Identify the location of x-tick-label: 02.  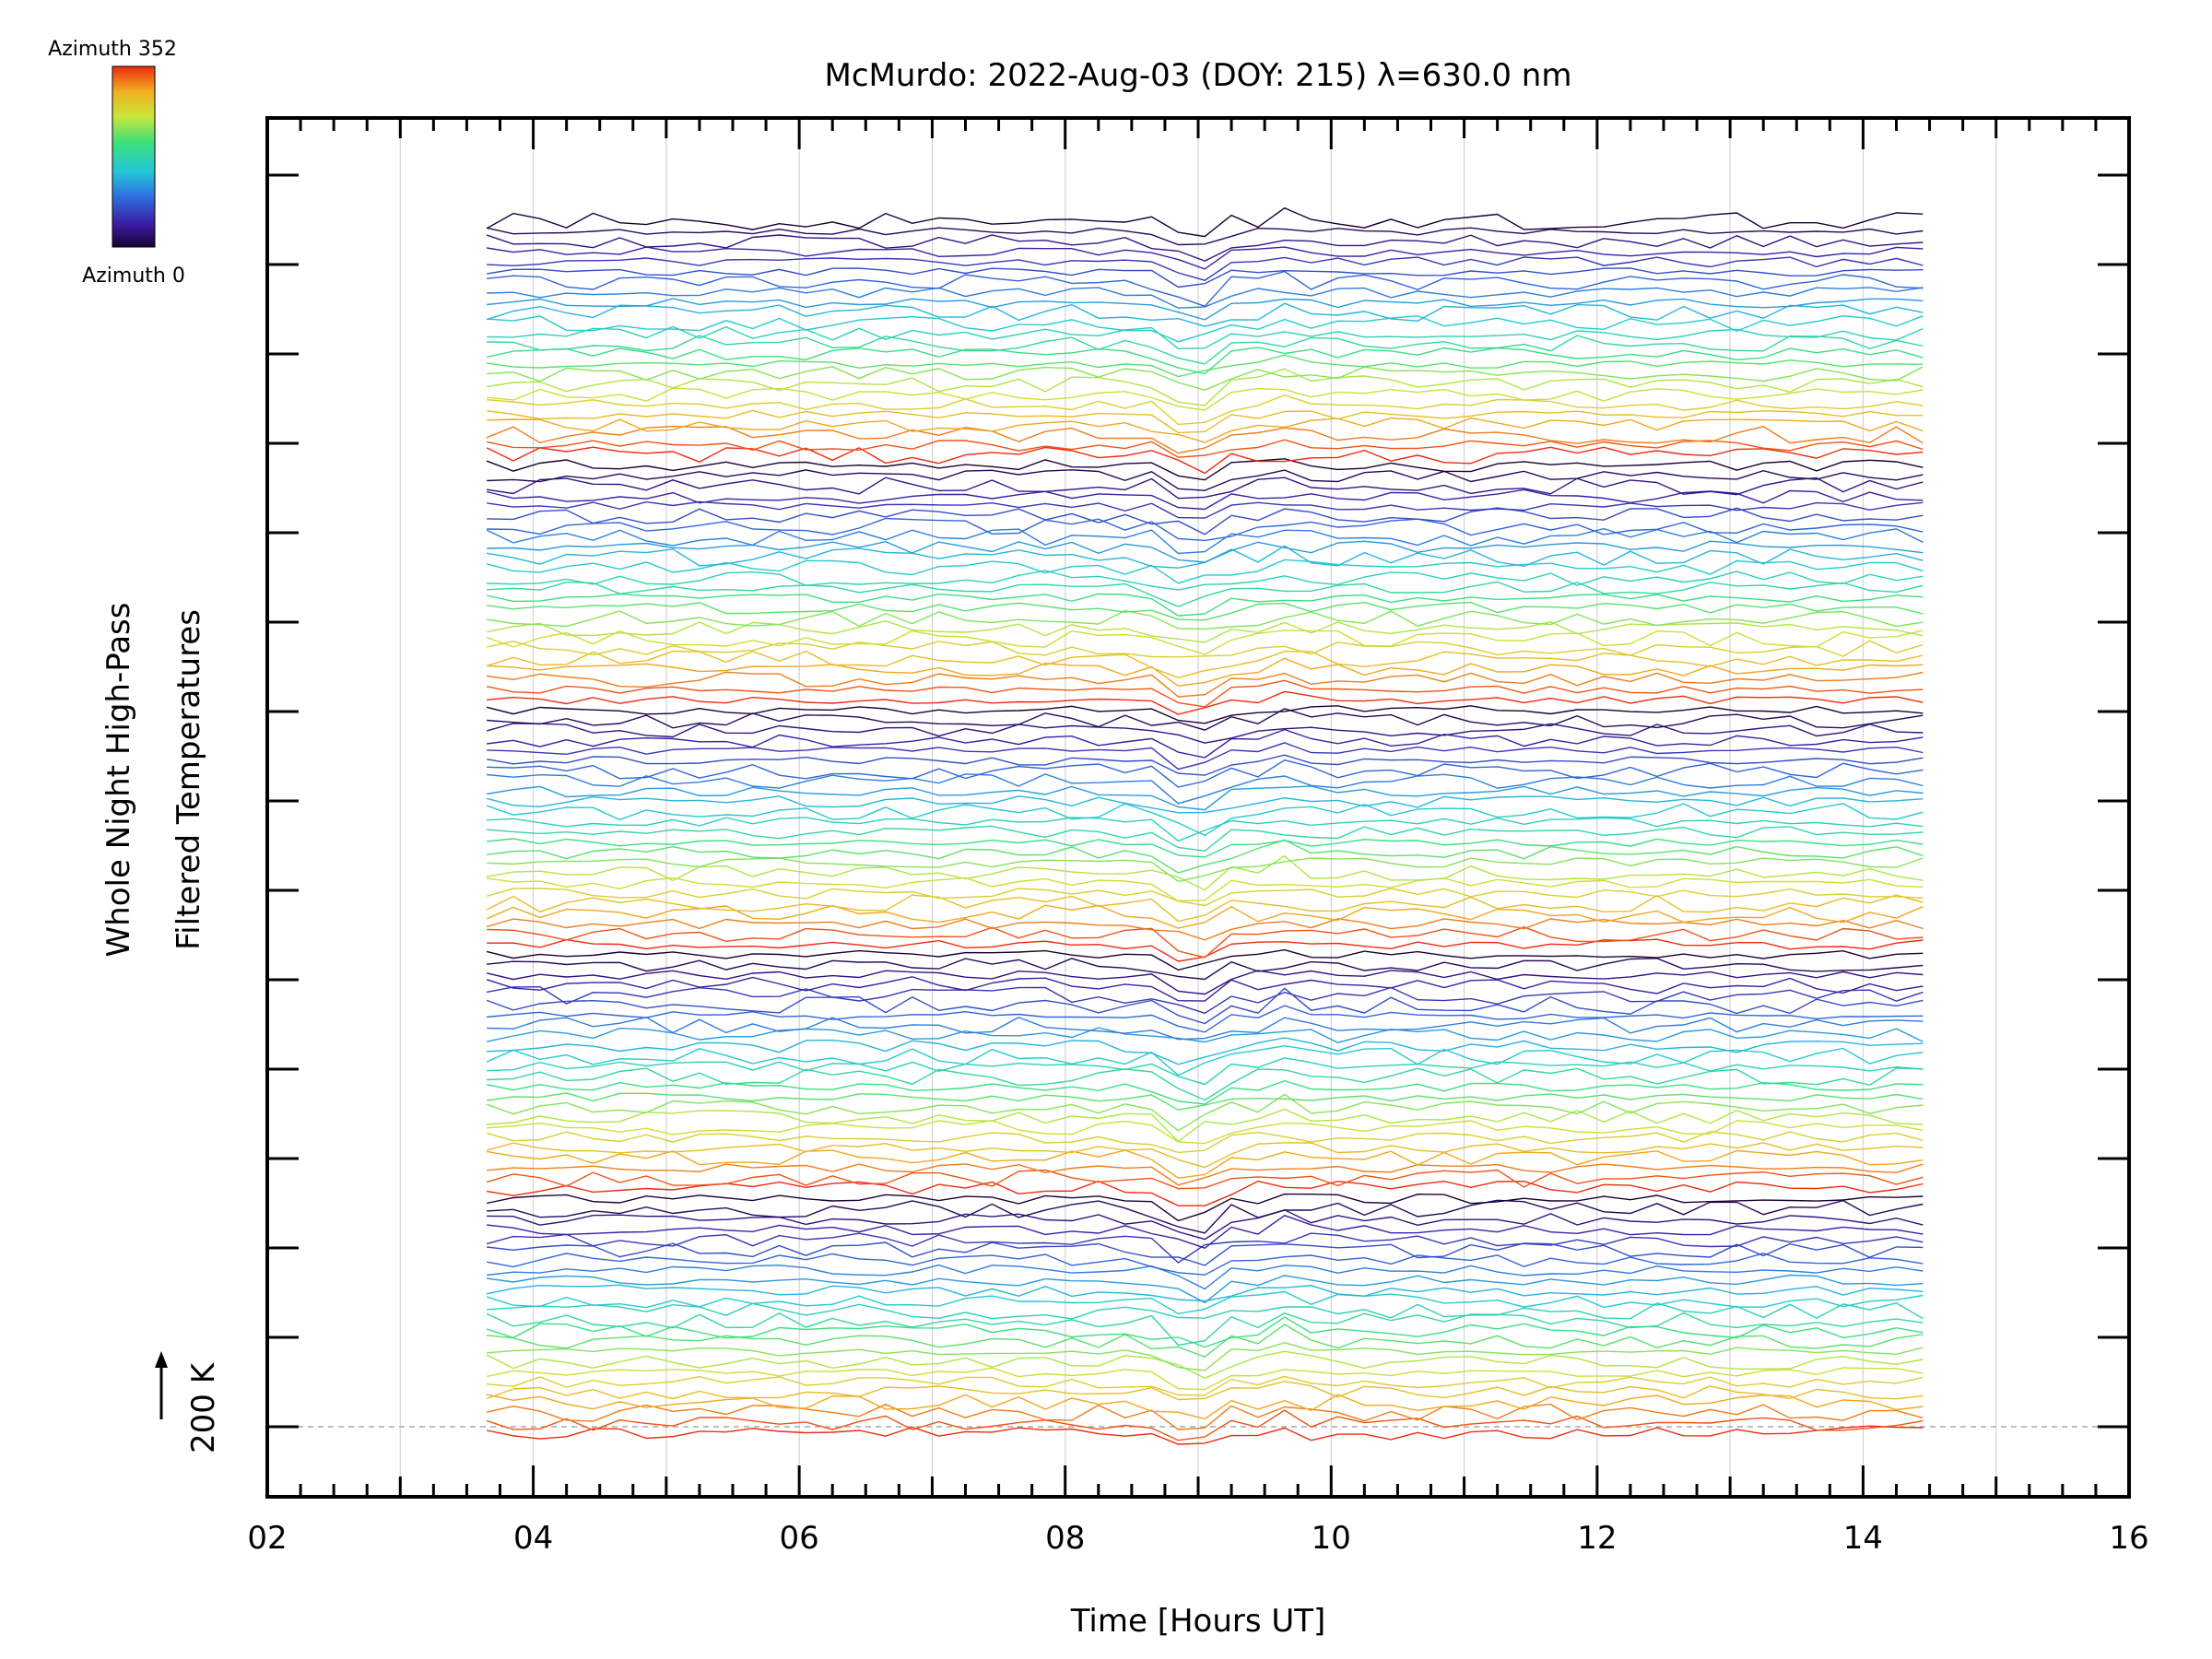
(267, 1538).